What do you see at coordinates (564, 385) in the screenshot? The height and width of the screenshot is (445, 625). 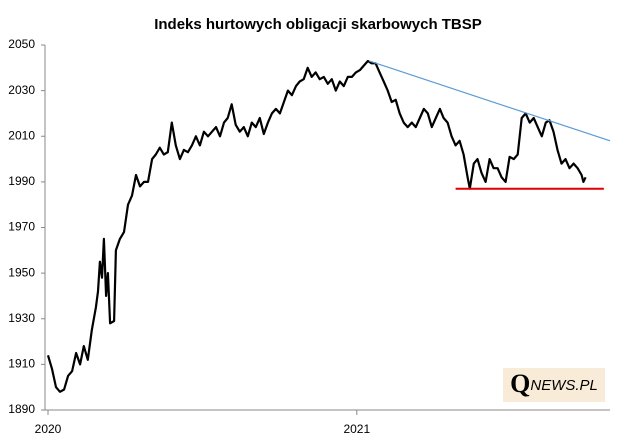 I see `watermark-rest: NEWS.PL` at bounding box center [564, 385].